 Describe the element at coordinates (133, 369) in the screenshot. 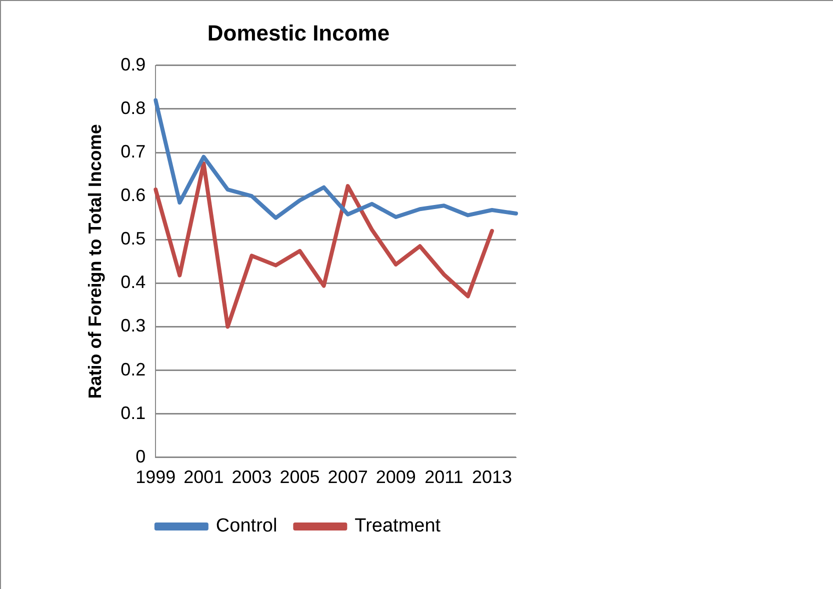

I see `y-tick-label: 0.2` at that location.